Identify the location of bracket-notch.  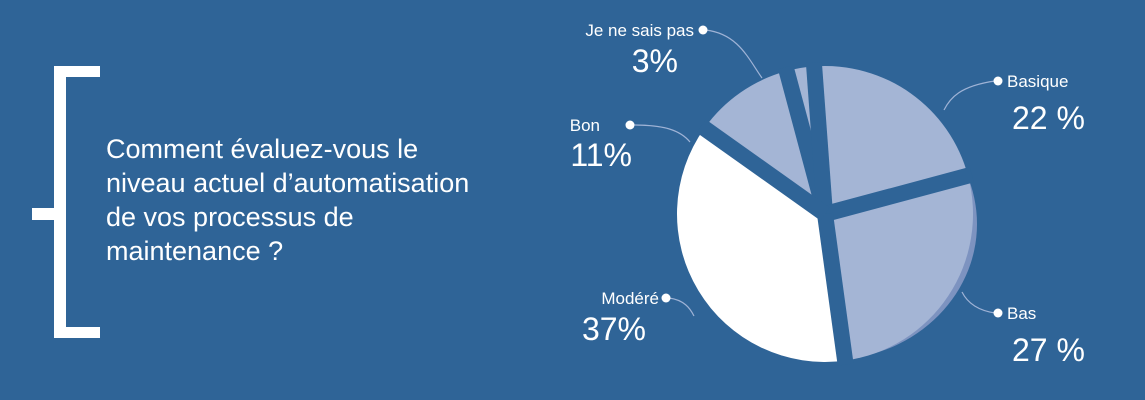
(49, 214).